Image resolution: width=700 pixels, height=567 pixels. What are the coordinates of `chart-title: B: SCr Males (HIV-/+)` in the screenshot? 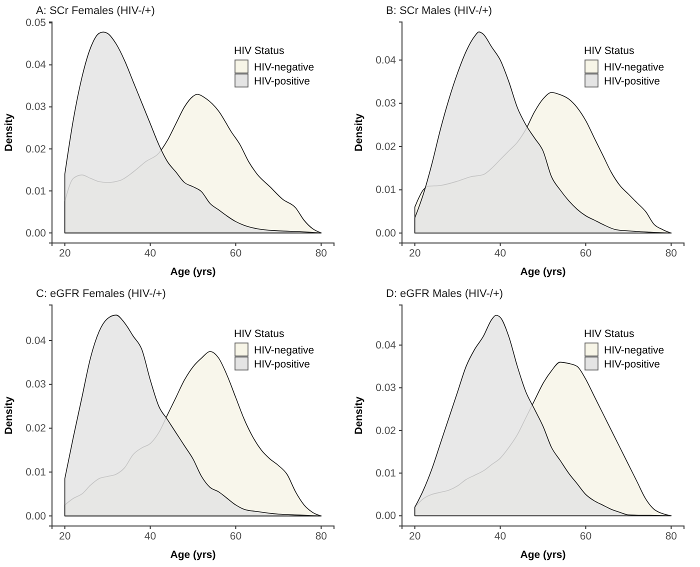 It's located at (439, 11).